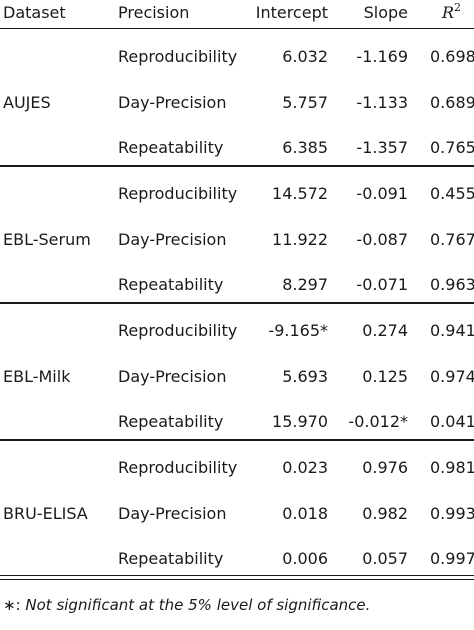  What do you see at coordinates (12, 605) in the screenshot?
I see `footnote-symbol: ∗:` at bounding box center [12, 605].